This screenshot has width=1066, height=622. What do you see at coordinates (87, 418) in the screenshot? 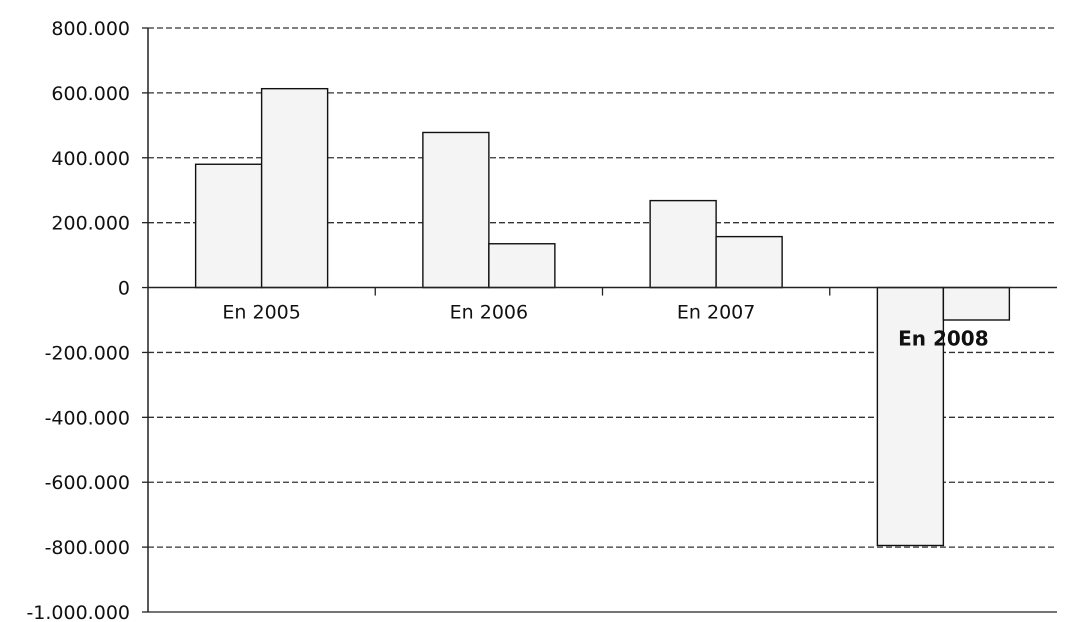
I see `y-tick-label: -400.000` at bounding box center [87, 418].